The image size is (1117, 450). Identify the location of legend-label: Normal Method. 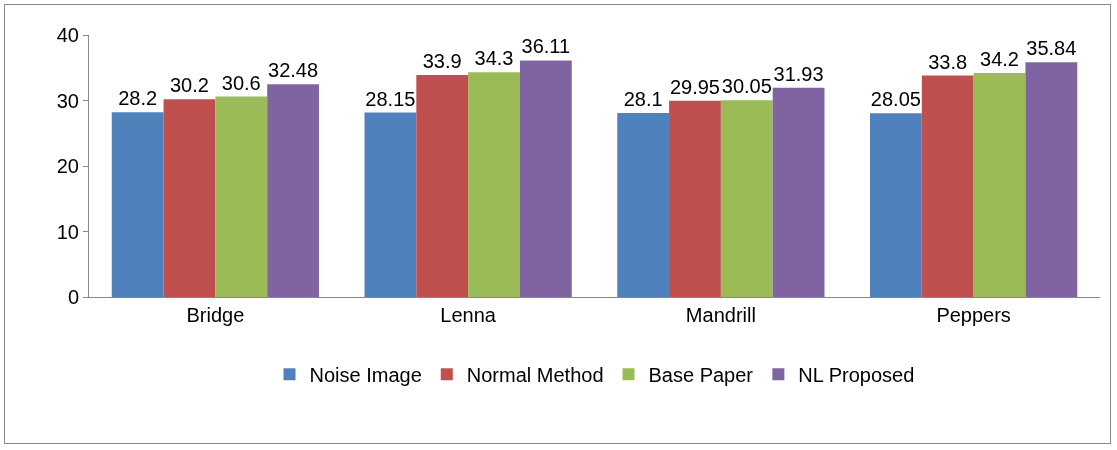
(535, 374).